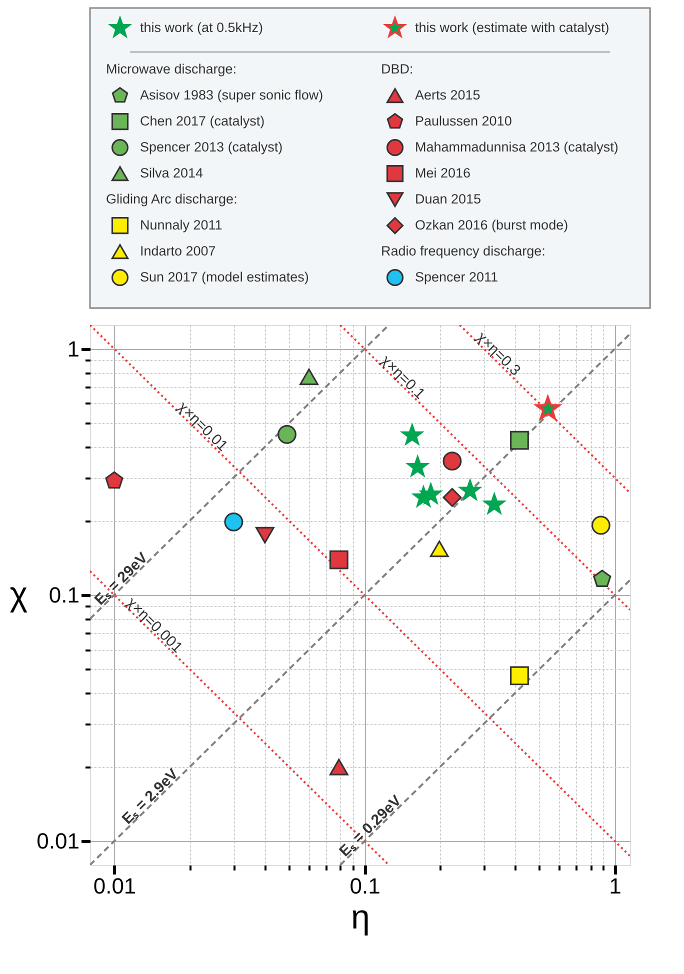 The height and width of the screenshot is (974, 684). Describe the element at coordinates (172, 199) in the screenshot. I see `text: Gliding Arc discharge:` at that location.